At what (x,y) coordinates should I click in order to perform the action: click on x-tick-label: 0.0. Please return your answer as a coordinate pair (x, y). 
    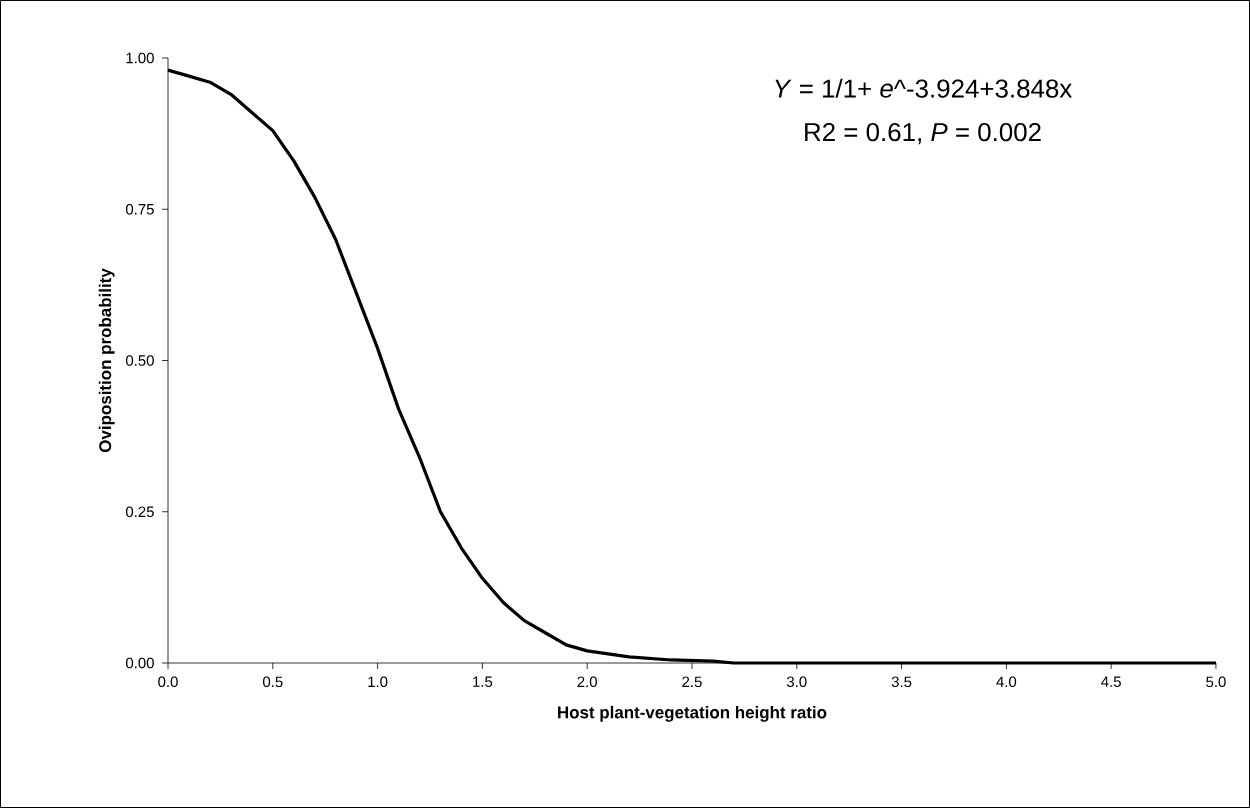
    Looking at the image, I should click on (168, 682).